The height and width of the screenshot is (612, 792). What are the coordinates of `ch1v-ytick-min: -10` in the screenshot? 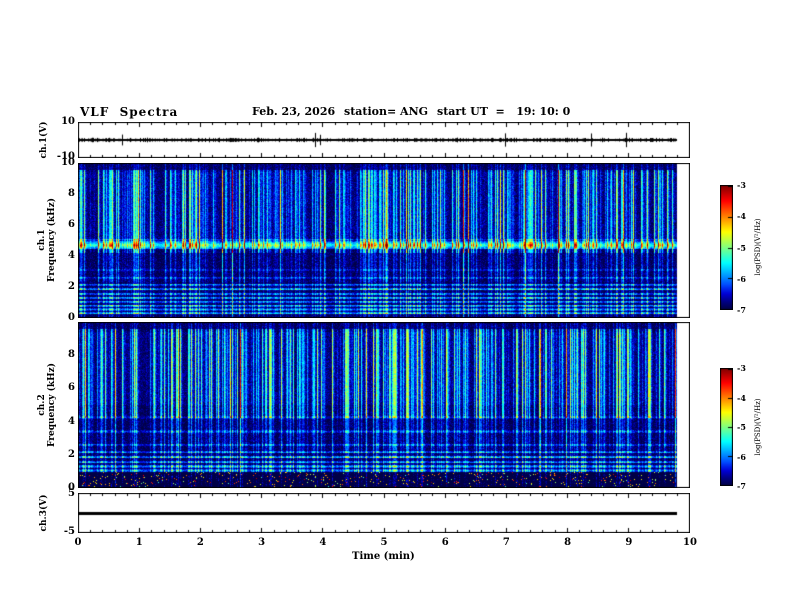 It's located at (65, 156).